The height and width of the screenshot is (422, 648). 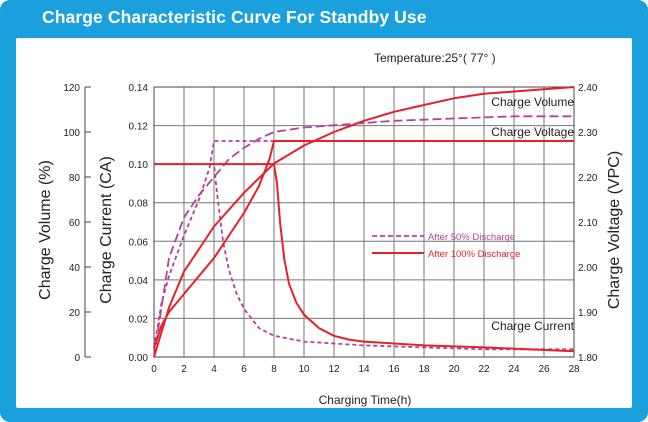 What do you see at coordinates (588, 358) in the screenshot?
I see `voltage-tick-label: 1.80` at bounding box center [588, 358].